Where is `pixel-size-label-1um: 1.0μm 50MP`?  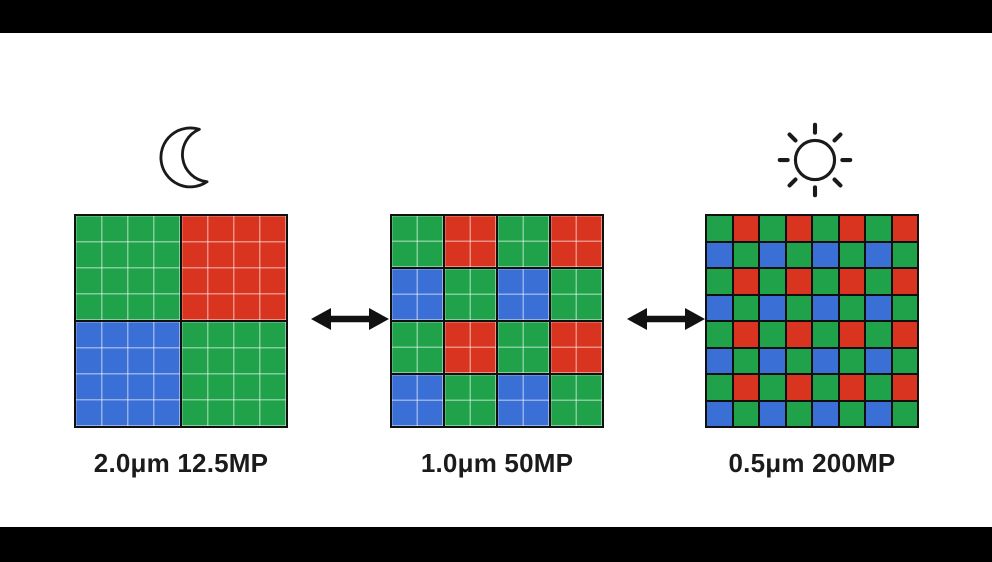 pixel-size-label-1um: 1.0μm 50MP is located at coordinates (497, 463).